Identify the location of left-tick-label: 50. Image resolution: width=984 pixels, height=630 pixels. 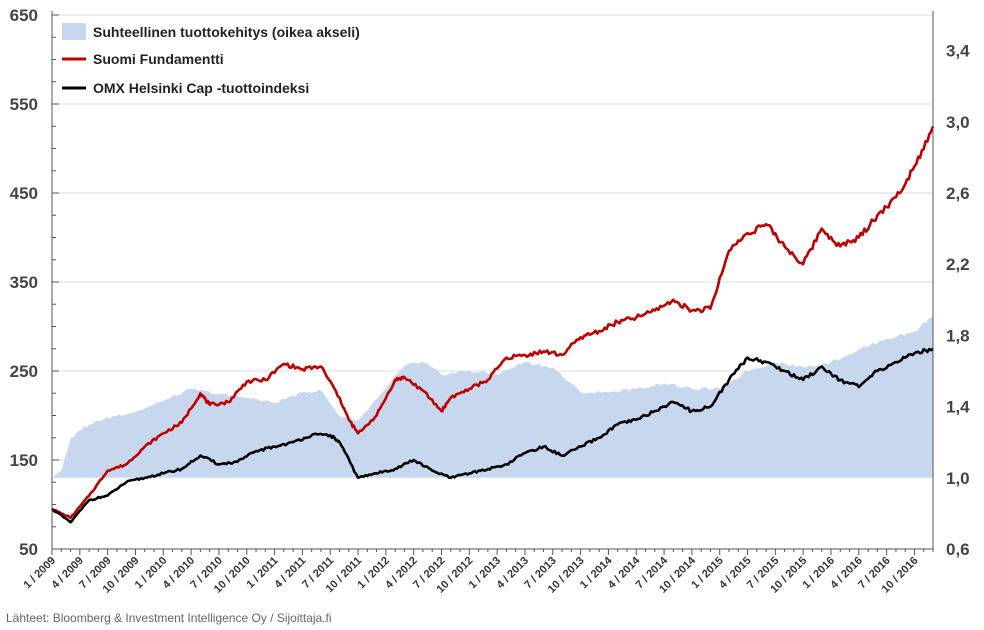
(28, 549).